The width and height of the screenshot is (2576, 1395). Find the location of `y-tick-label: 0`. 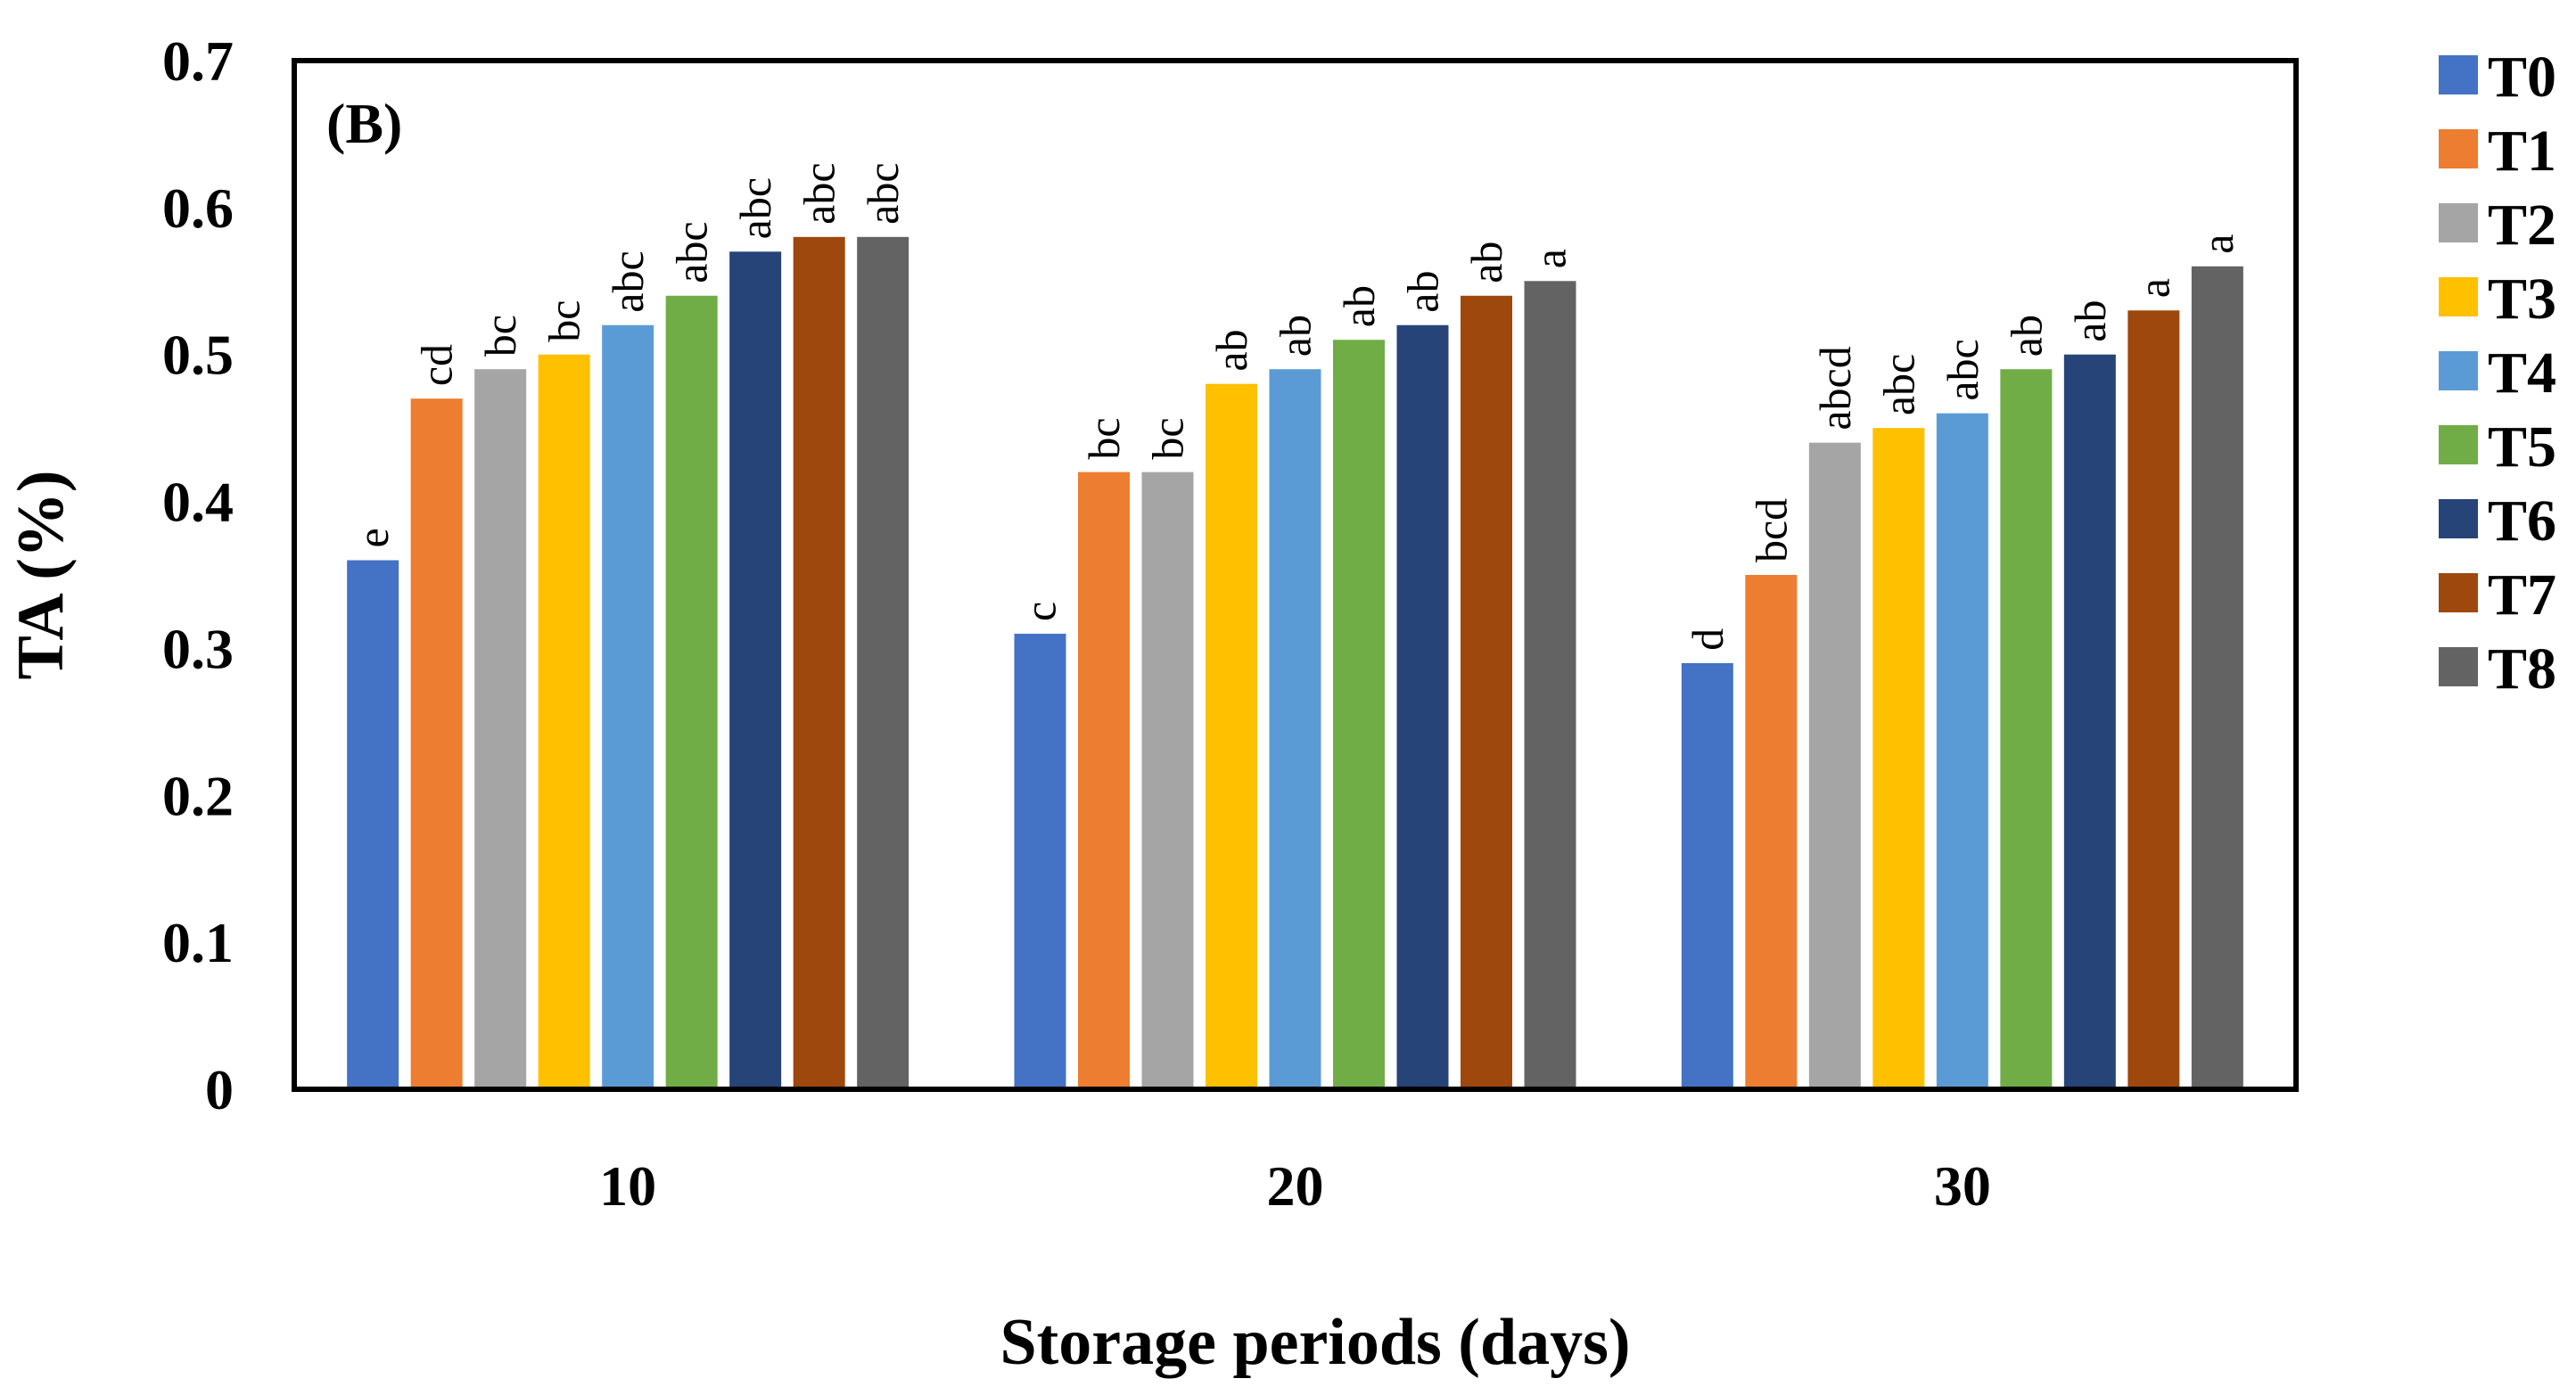

y-tick-label: 0 is located at coordinates (219, 1090).